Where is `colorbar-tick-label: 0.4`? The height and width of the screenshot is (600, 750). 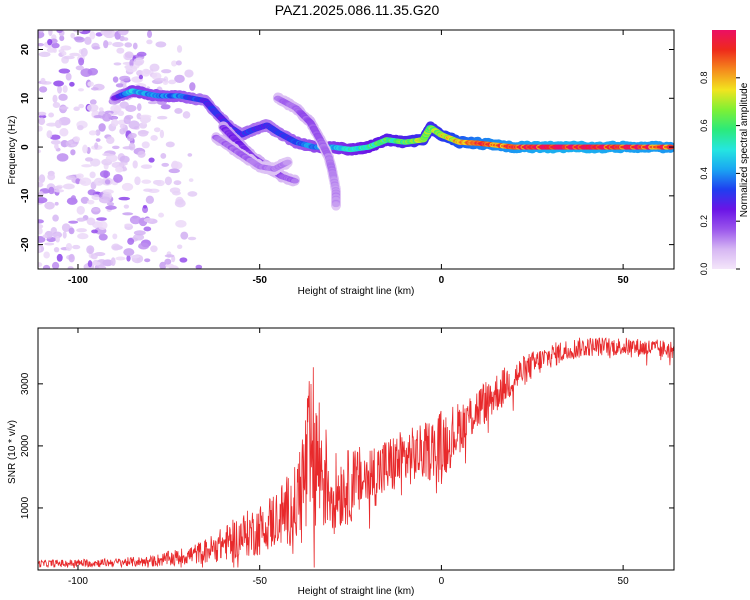 colorbar-tick-label: 0.4 is located at coordinates (704, 173).